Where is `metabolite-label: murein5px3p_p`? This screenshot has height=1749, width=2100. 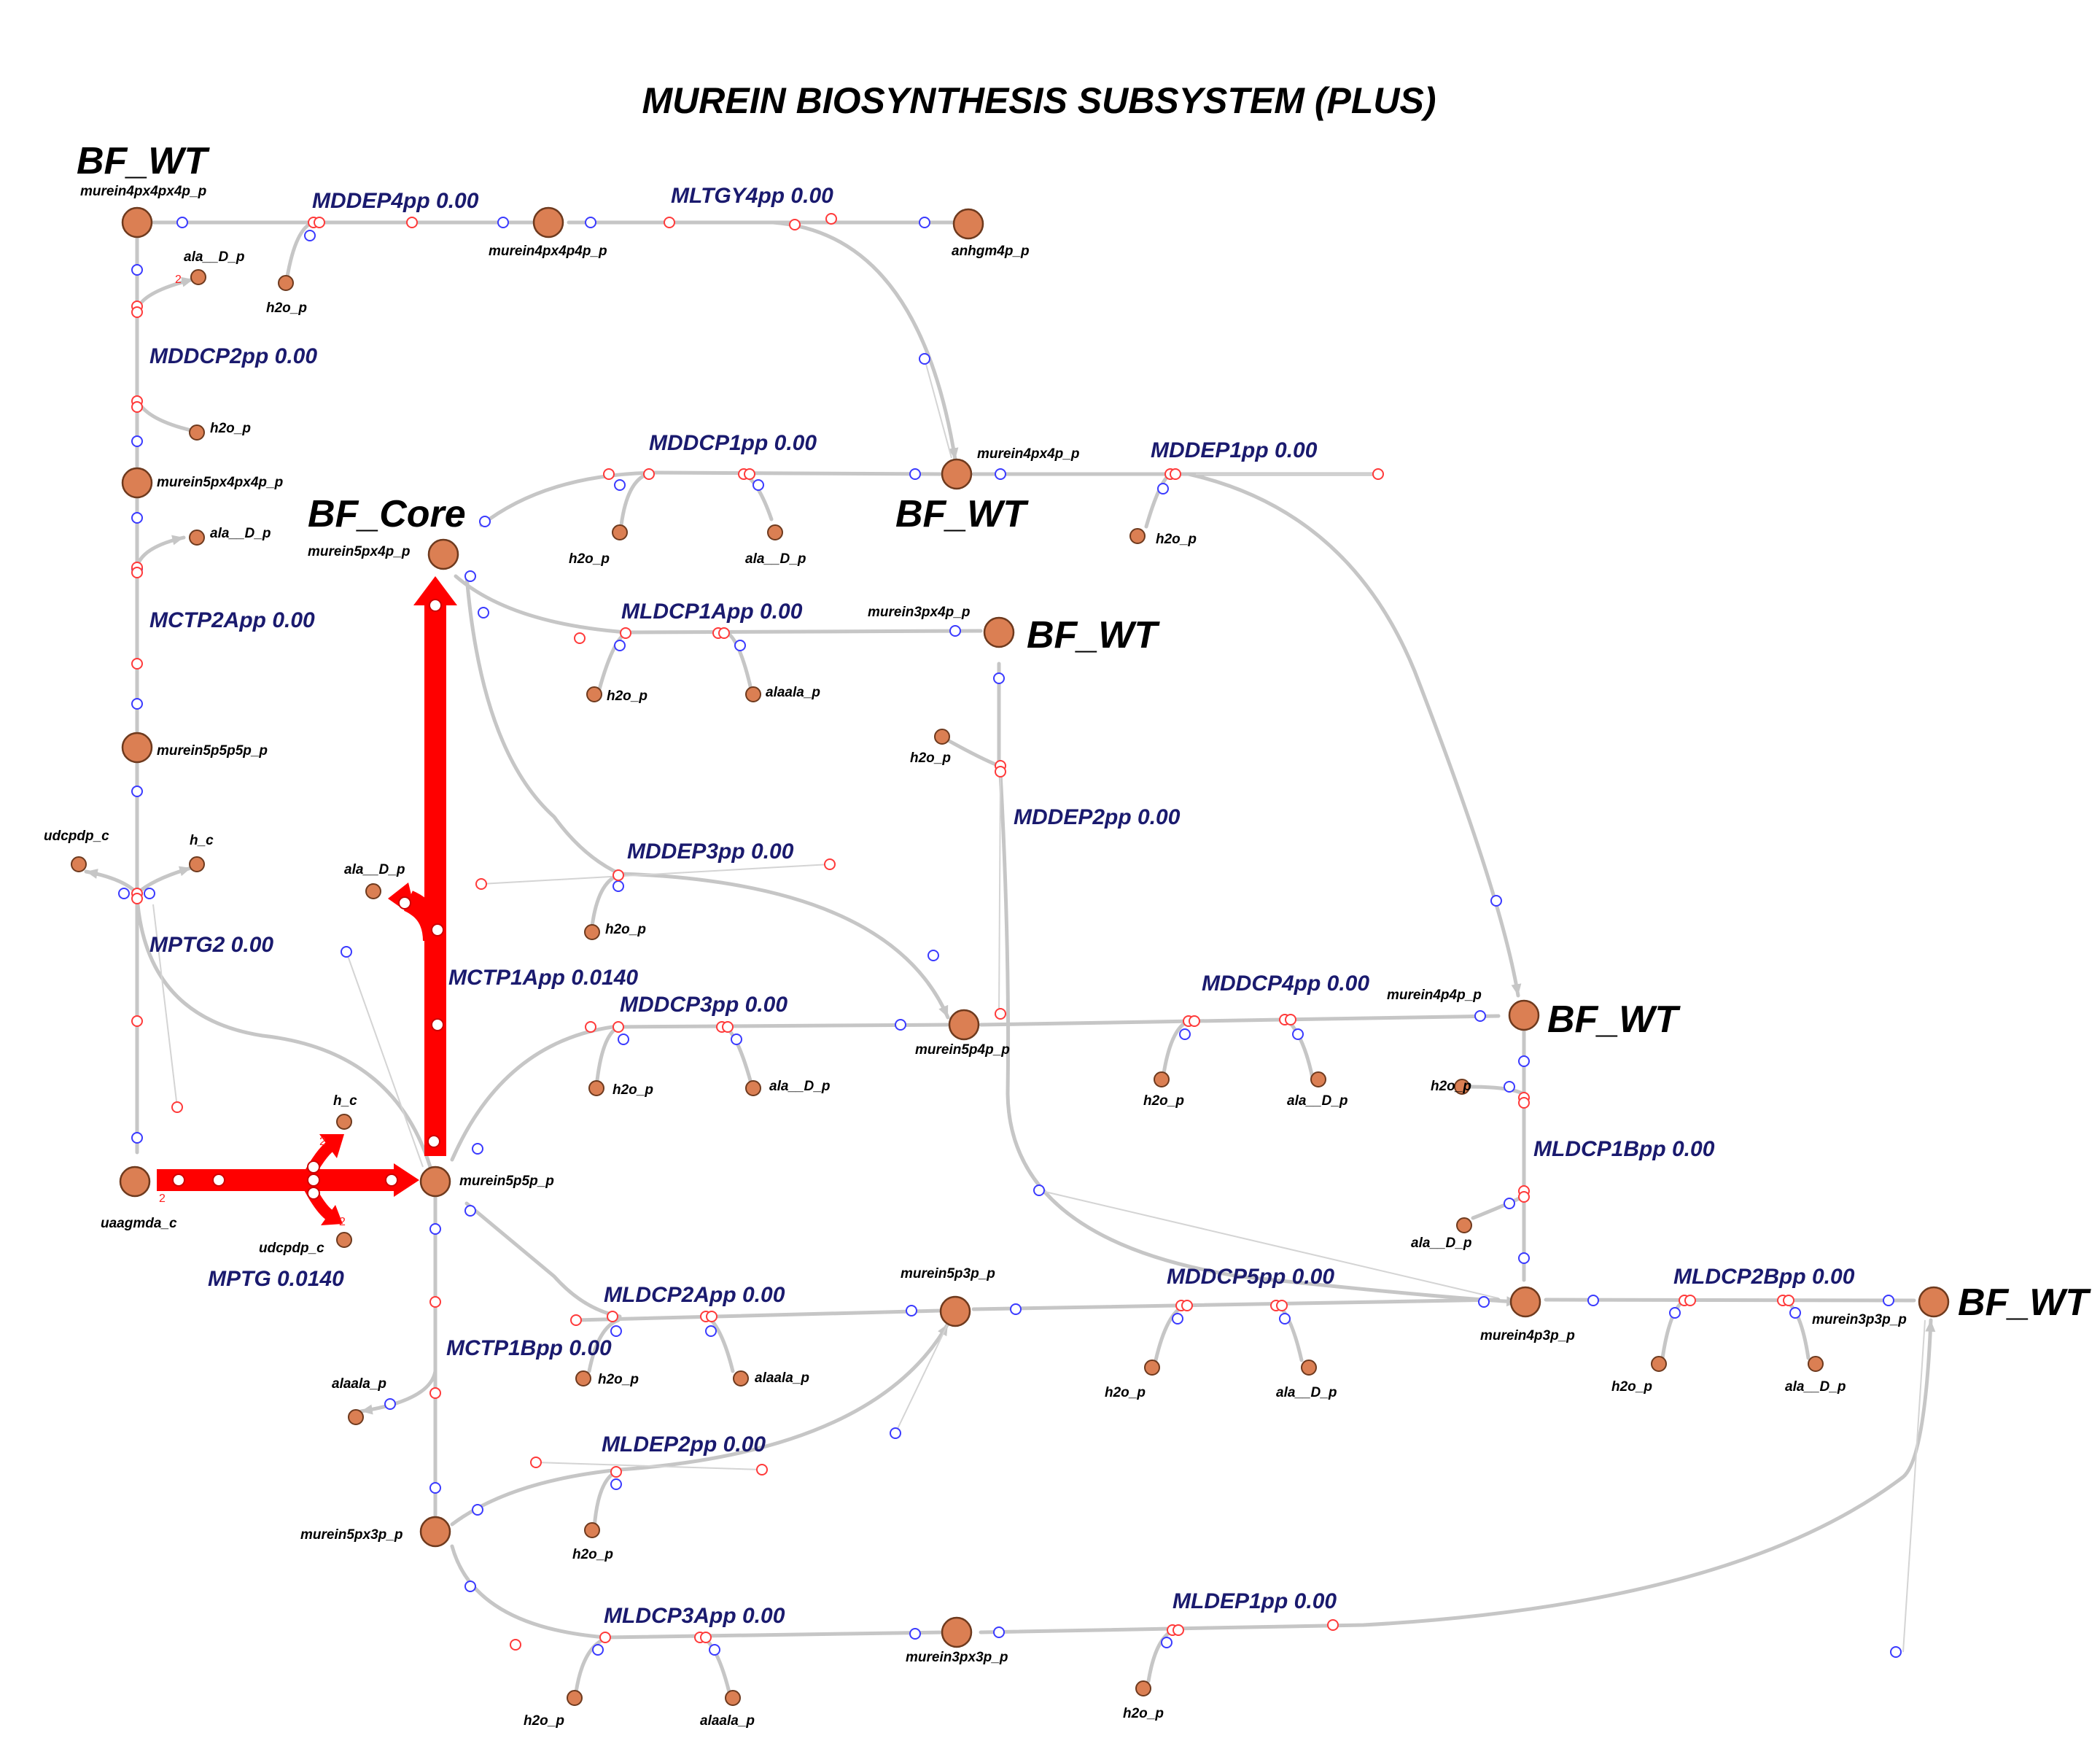
metabolite-label: murein5px3p_p is located at coordinates (351, 1535).